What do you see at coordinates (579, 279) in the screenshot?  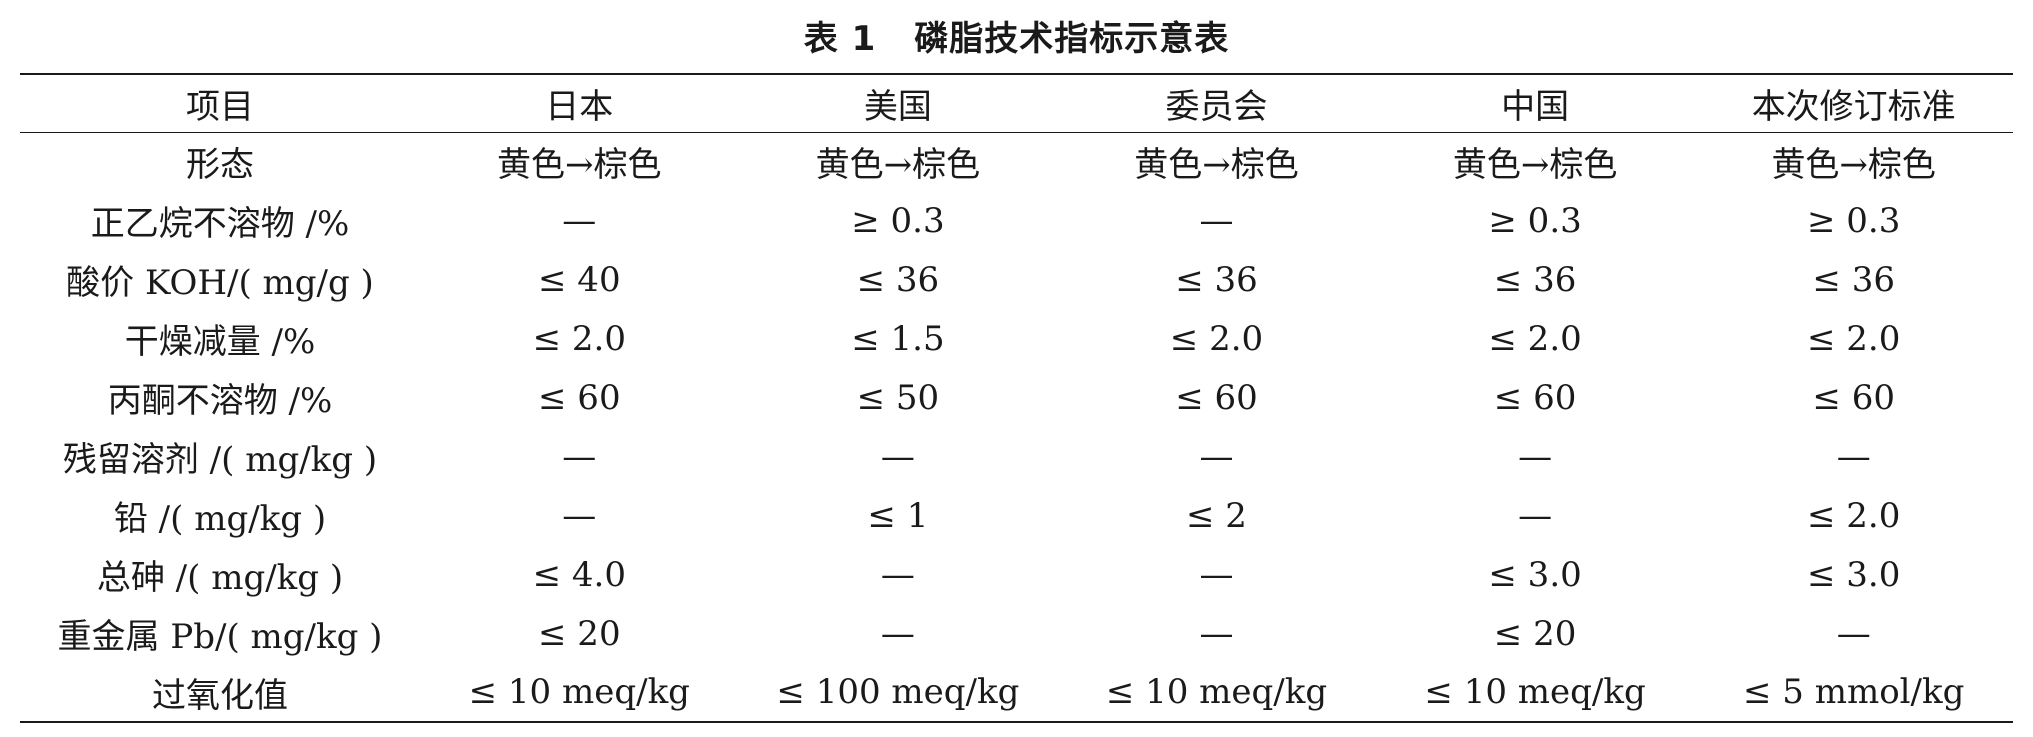 I see `value-cell: ≤ 40` at bounding box center [579, 279].